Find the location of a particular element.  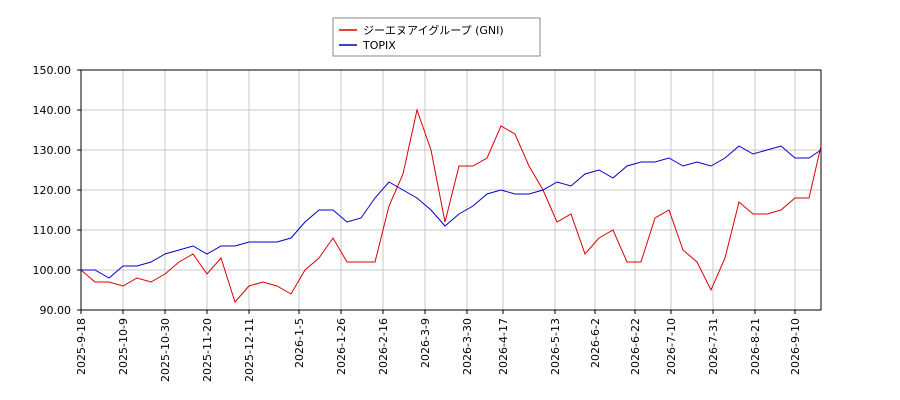

legend-box is located at coordinates (436, 37).